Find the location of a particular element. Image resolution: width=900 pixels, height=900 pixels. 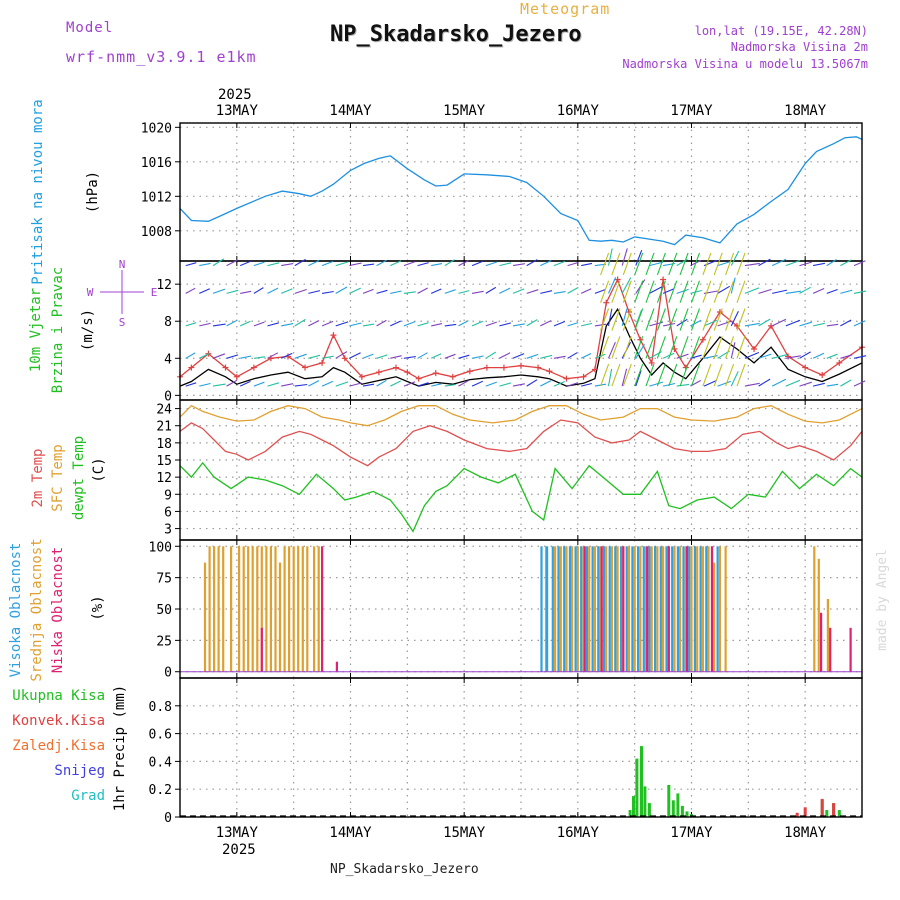

ytick-label: 24 is located at coordinates (164, 410).